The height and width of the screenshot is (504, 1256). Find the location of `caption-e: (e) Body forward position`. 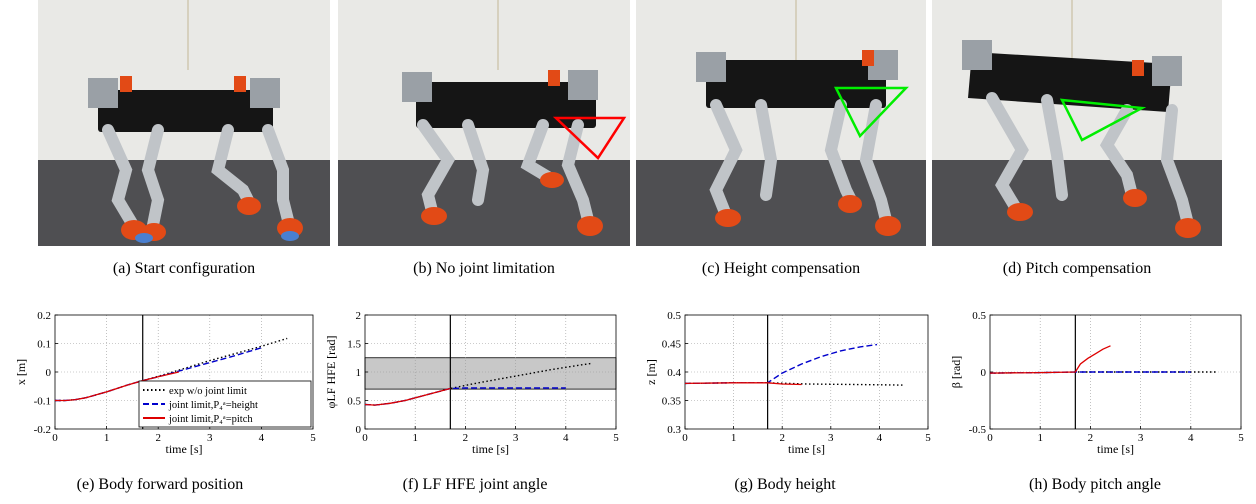

caption-e: (e) Body forward position is located at coordinates (160, 484).